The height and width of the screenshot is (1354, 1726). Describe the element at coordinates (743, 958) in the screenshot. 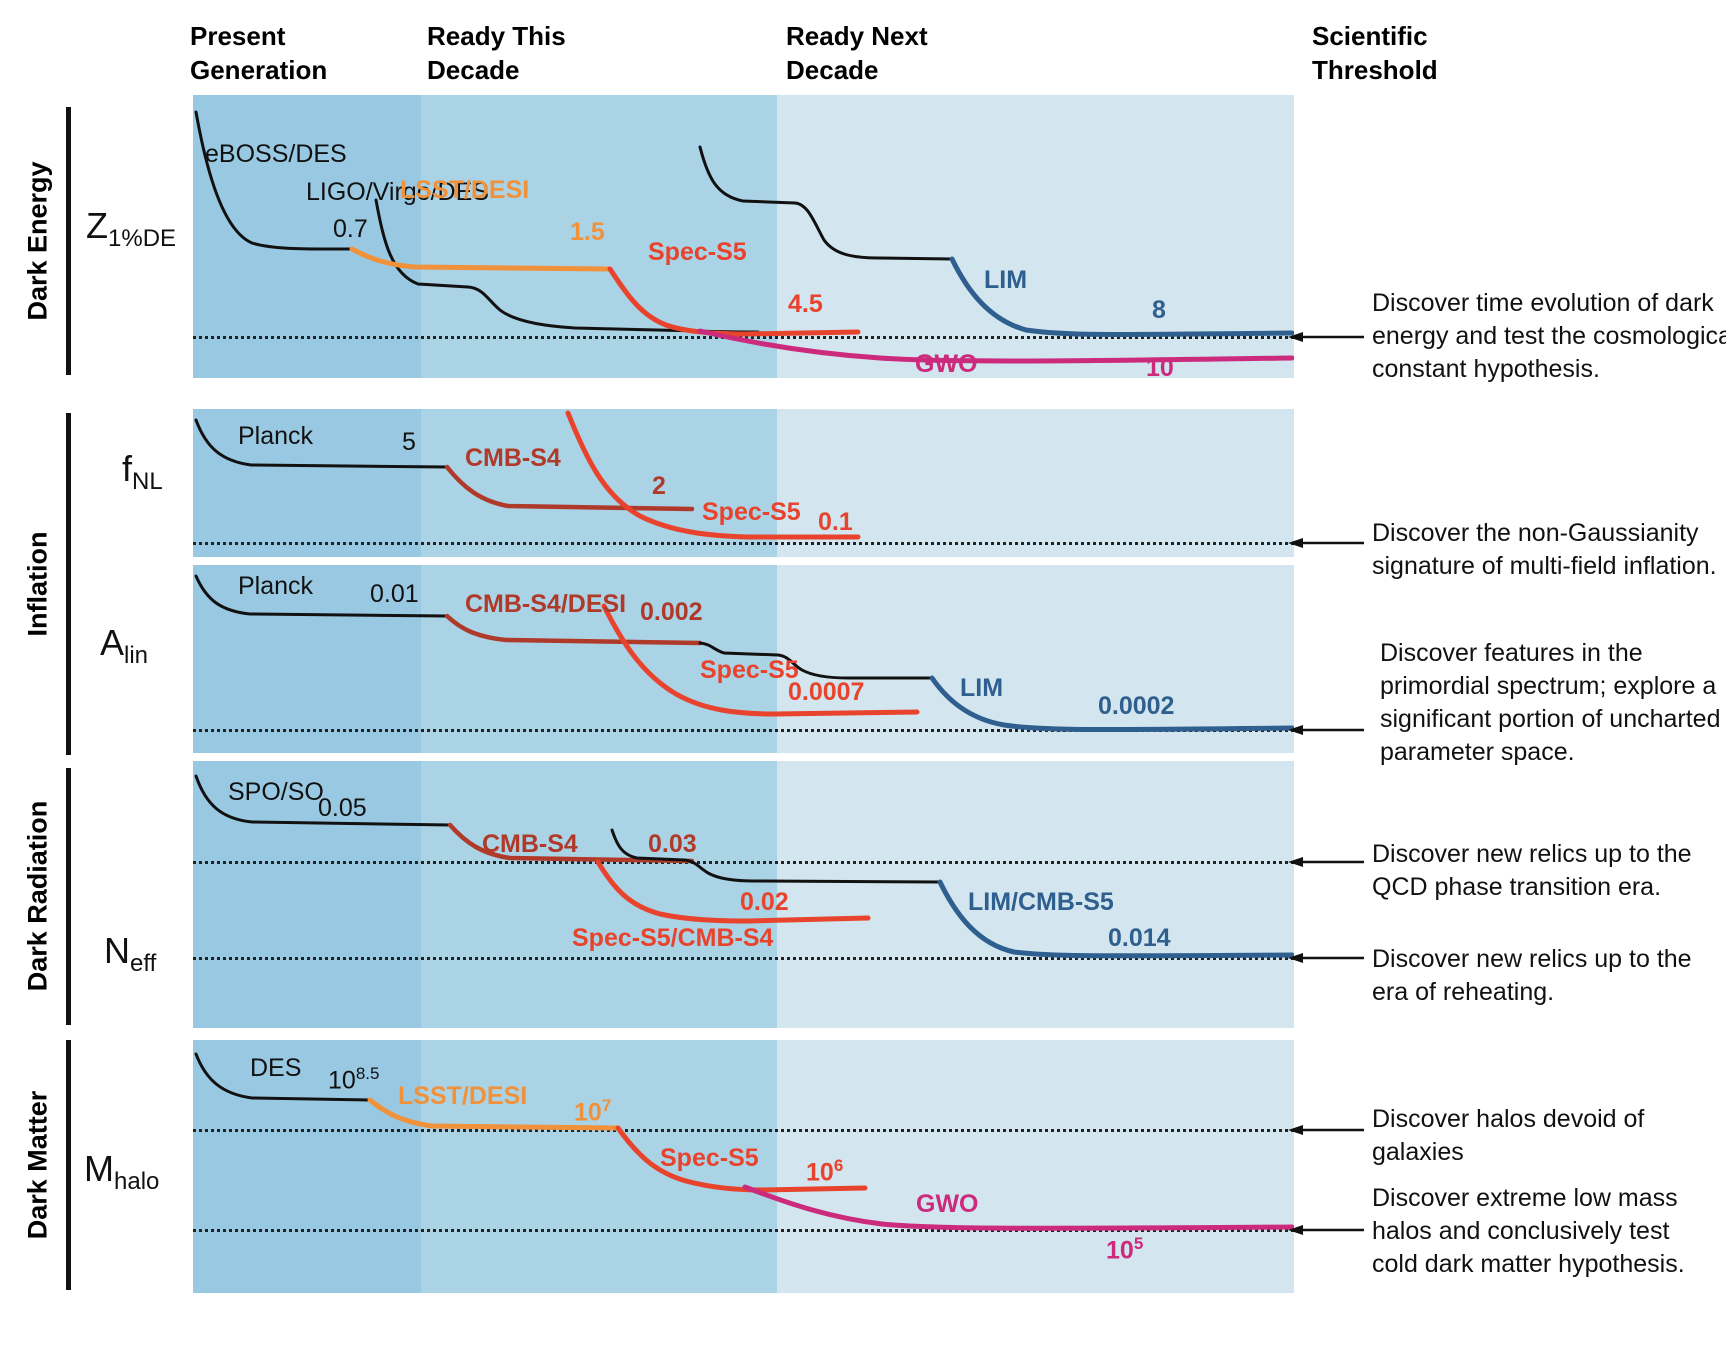

I see `threshold-line-neff-reheating` at that location.